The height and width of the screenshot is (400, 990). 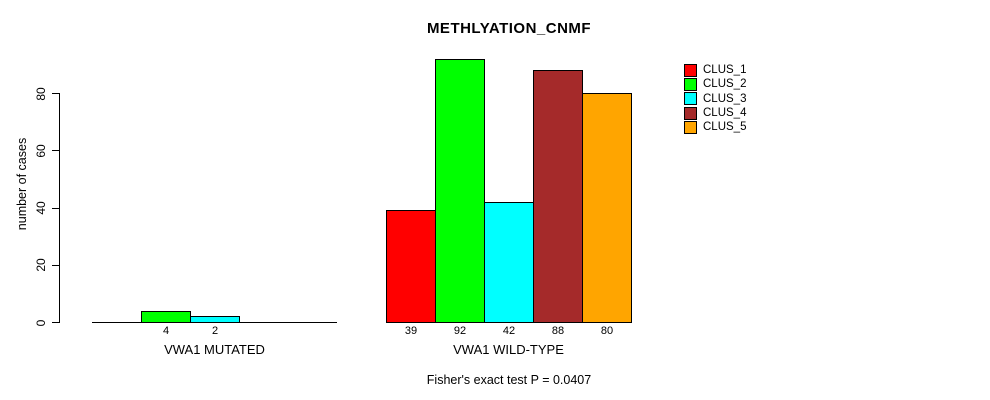 What do you see at coordinates (214, 349) in the screenshot?
I see `x-category-label: VWA1 MUTATED` at bounding box center [214, 349].